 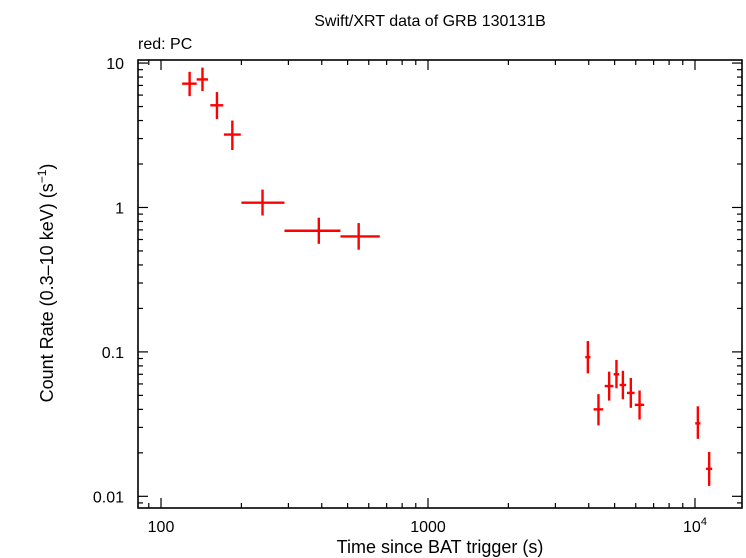 I want to click on y-tick-label: 0.1, so click(x=113, y=353).